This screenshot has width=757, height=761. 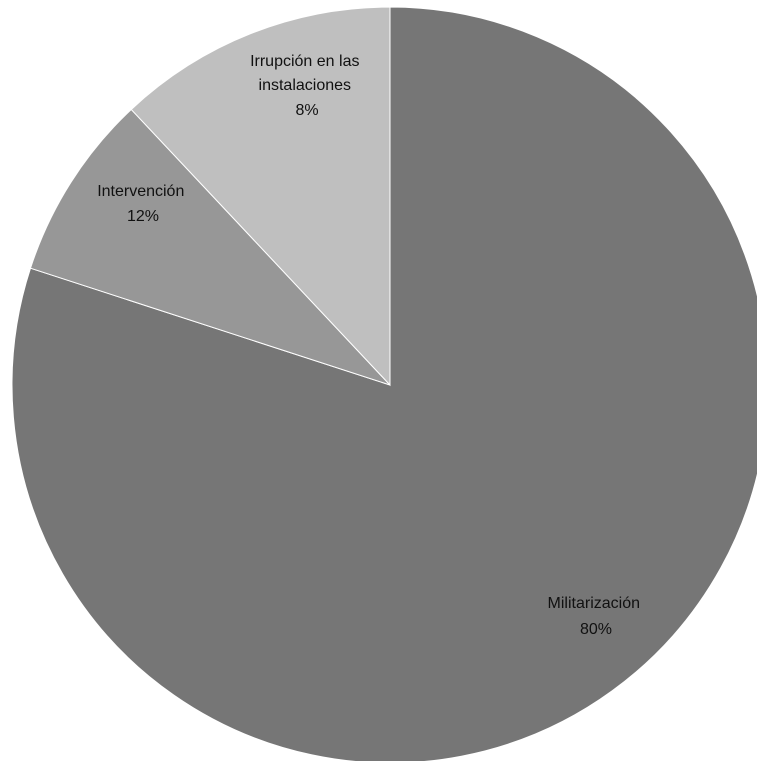 I want to click on slice-label-irrupcion: Irrupción en las instalaciones 8%, so click(x=307, y=86).